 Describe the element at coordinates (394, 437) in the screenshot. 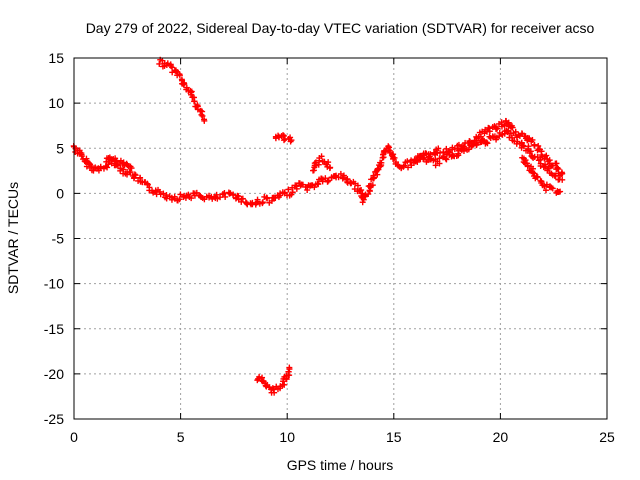

I see `x-tick-label: 15` at that location.